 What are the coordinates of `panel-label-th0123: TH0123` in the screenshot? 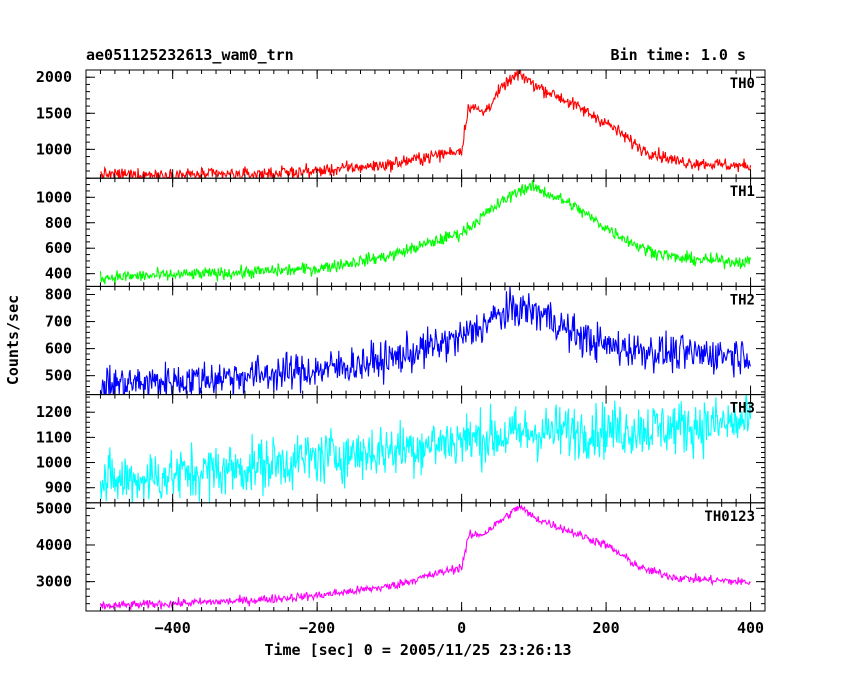 It's located at (729, 517).